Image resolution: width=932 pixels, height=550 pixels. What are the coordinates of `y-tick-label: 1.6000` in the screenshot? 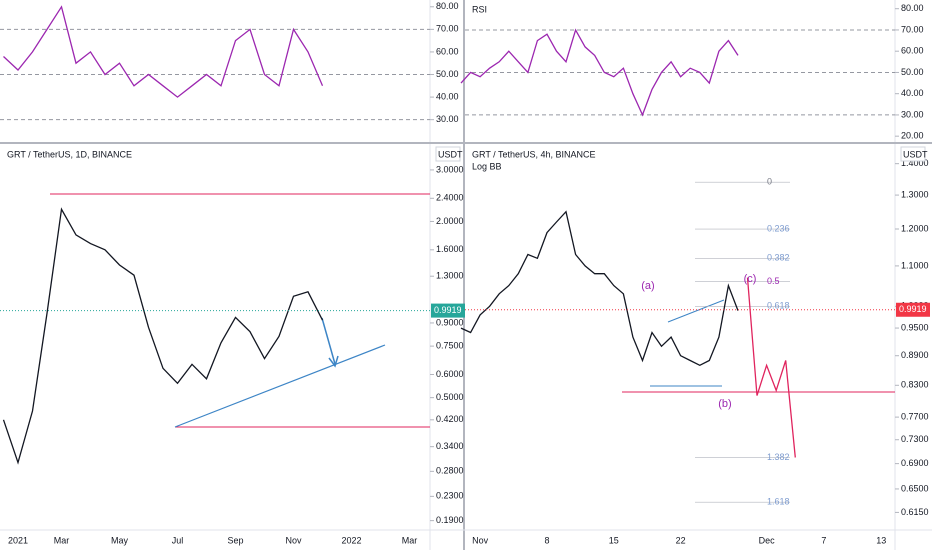 It's located at (450, 249).